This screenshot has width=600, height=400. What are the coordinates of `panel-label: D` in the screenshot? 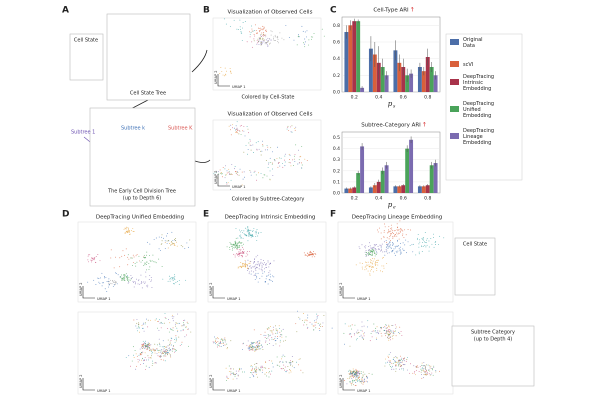 It's located at (65, 215).